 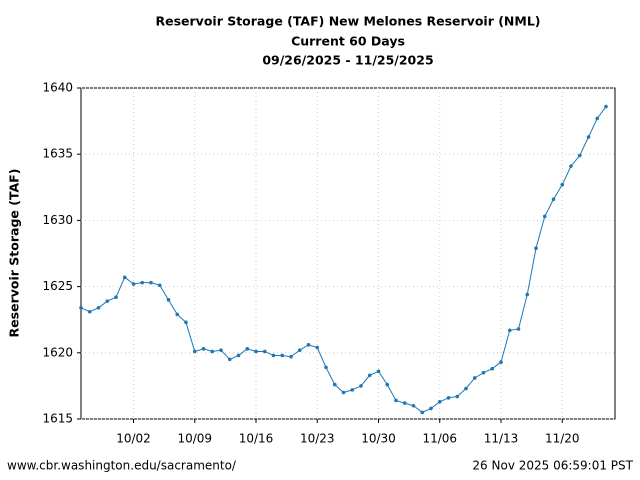 What do you see at coordinates (378, 439) in the screenshot?
I see `x-tick-label: 10/30` at bounding box center [378, 439].